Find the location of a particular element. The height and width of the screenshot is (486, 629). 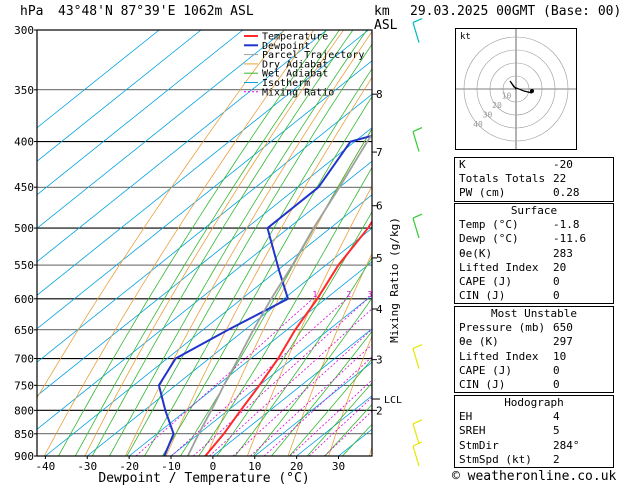

index-label: StmDir is located at coordinates (479, 445).